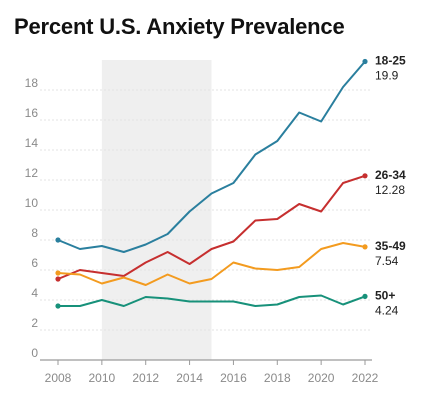  I want to click on series-end-point-50+, so click(365, 296).